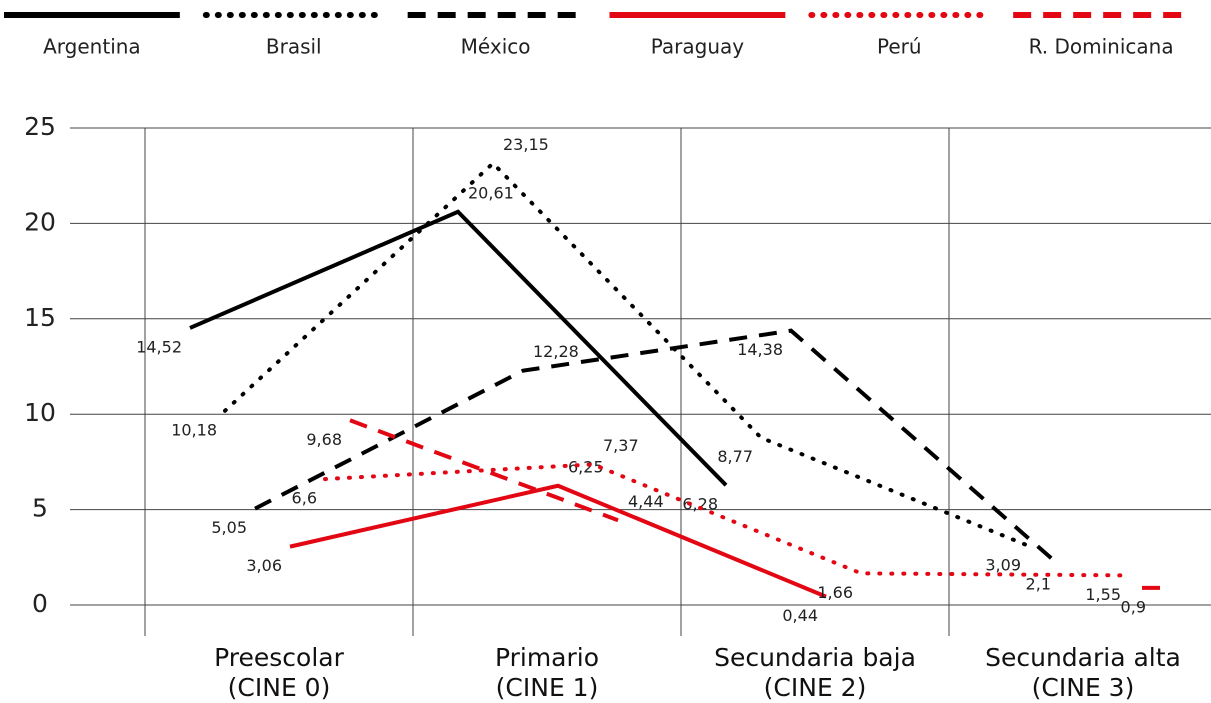  I want to click on legend-label: Paraguay, so click(698, 47).